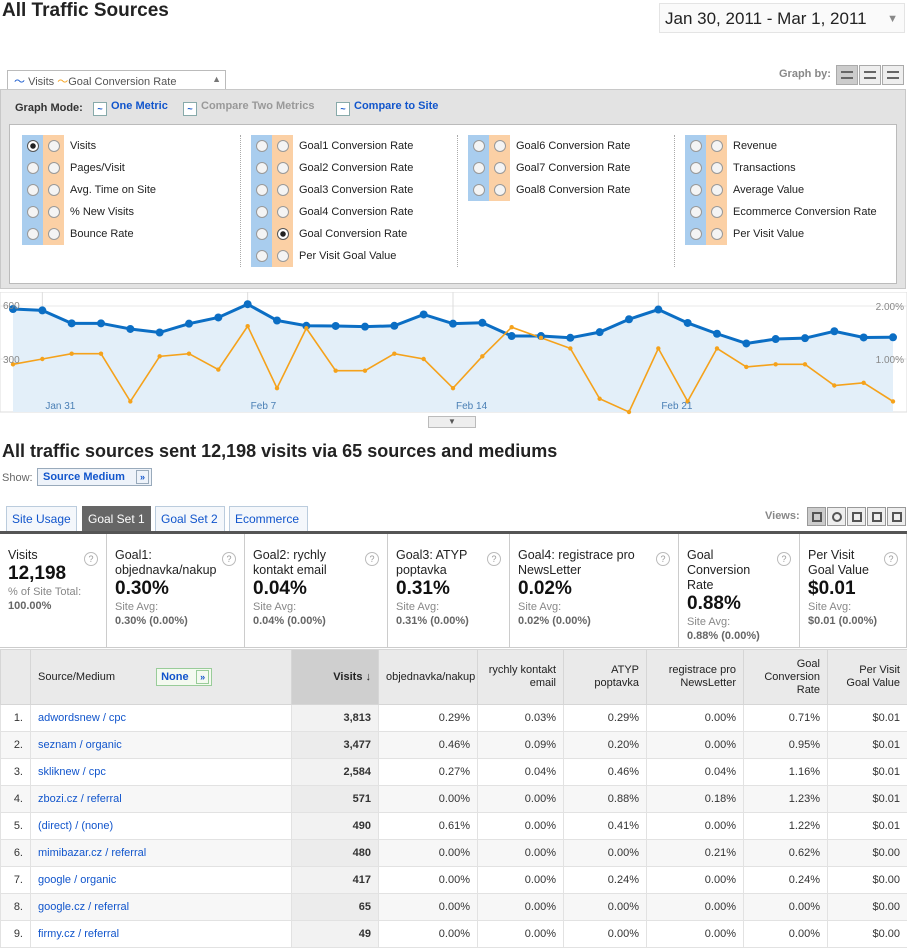 The height and width of the screenshot is (949, 907). I want to click on source-medium-link: skliknew / cpc, so click(161, 772).